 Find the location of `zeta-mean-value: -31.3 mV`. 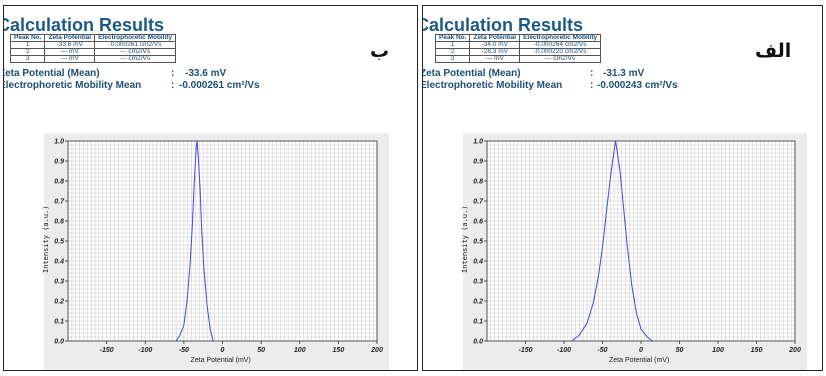

zeta-mean-value: -31.3 mV is located at coordinates (624, 73).